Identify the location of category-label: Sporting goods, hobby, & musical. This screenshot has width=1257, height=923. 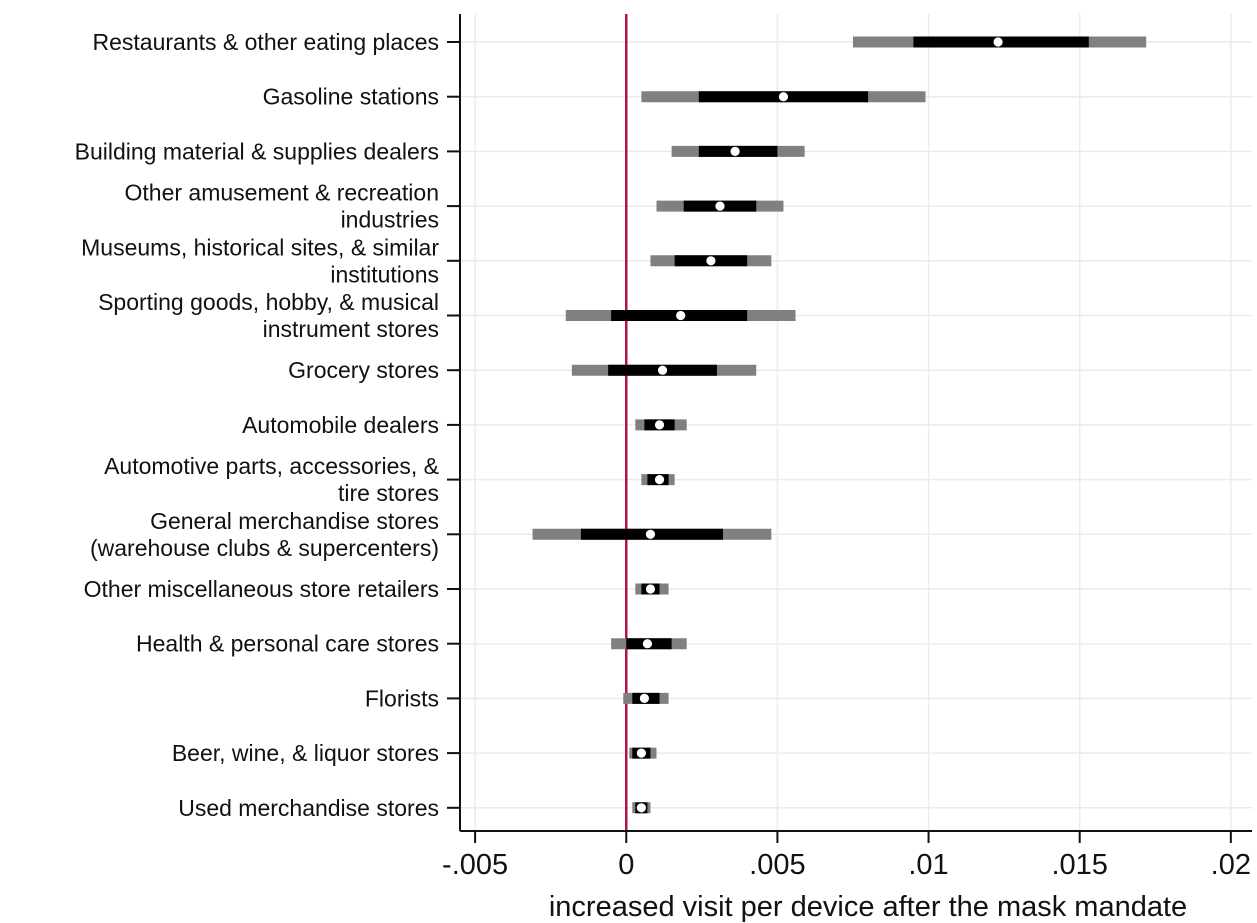
(268, 302).